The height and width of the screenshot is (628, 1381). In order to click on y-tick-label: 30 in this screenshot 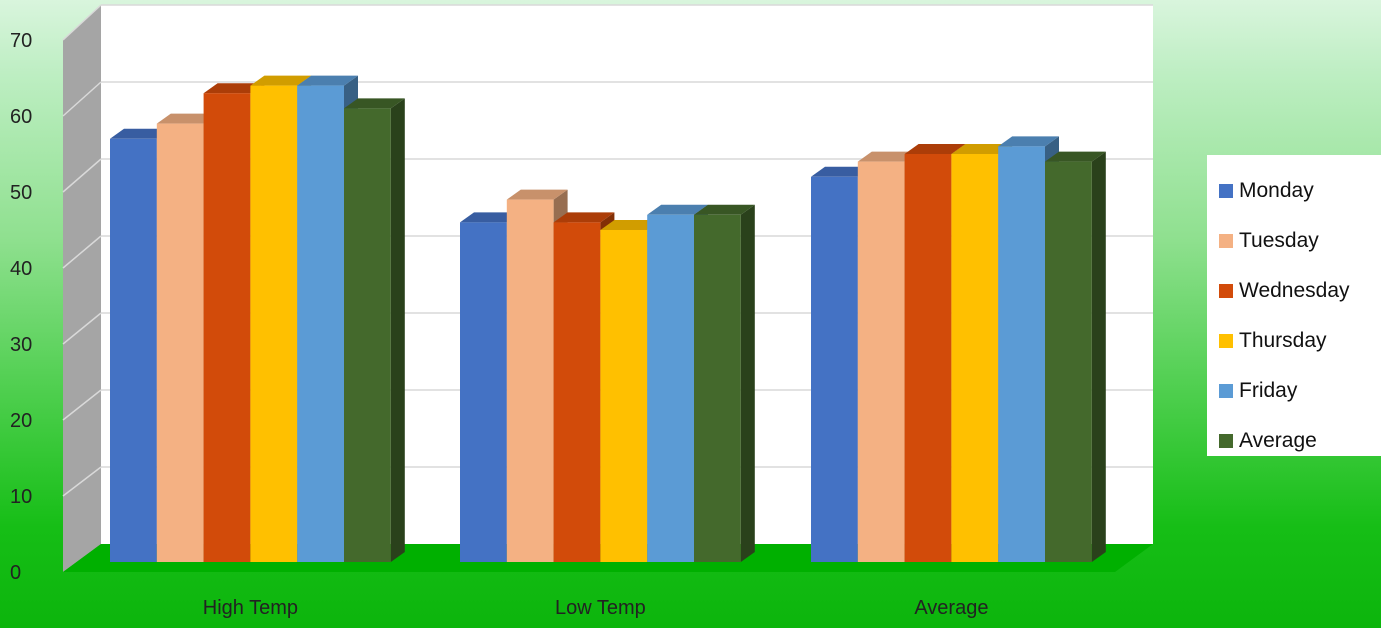, I will do `click(21, 345)`.